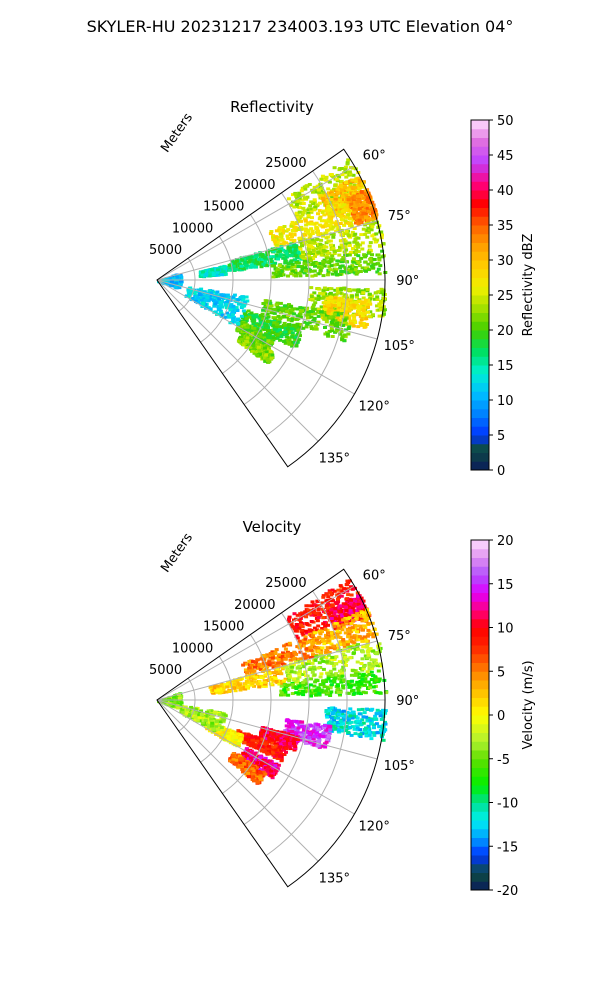 Image resolution: width=600 pixels, height=1000 pixels. What do you see at coordinates (505, 226) in the screenshot?
I see `colorbar-tick-label: 35` at bounding box center [505, 226].